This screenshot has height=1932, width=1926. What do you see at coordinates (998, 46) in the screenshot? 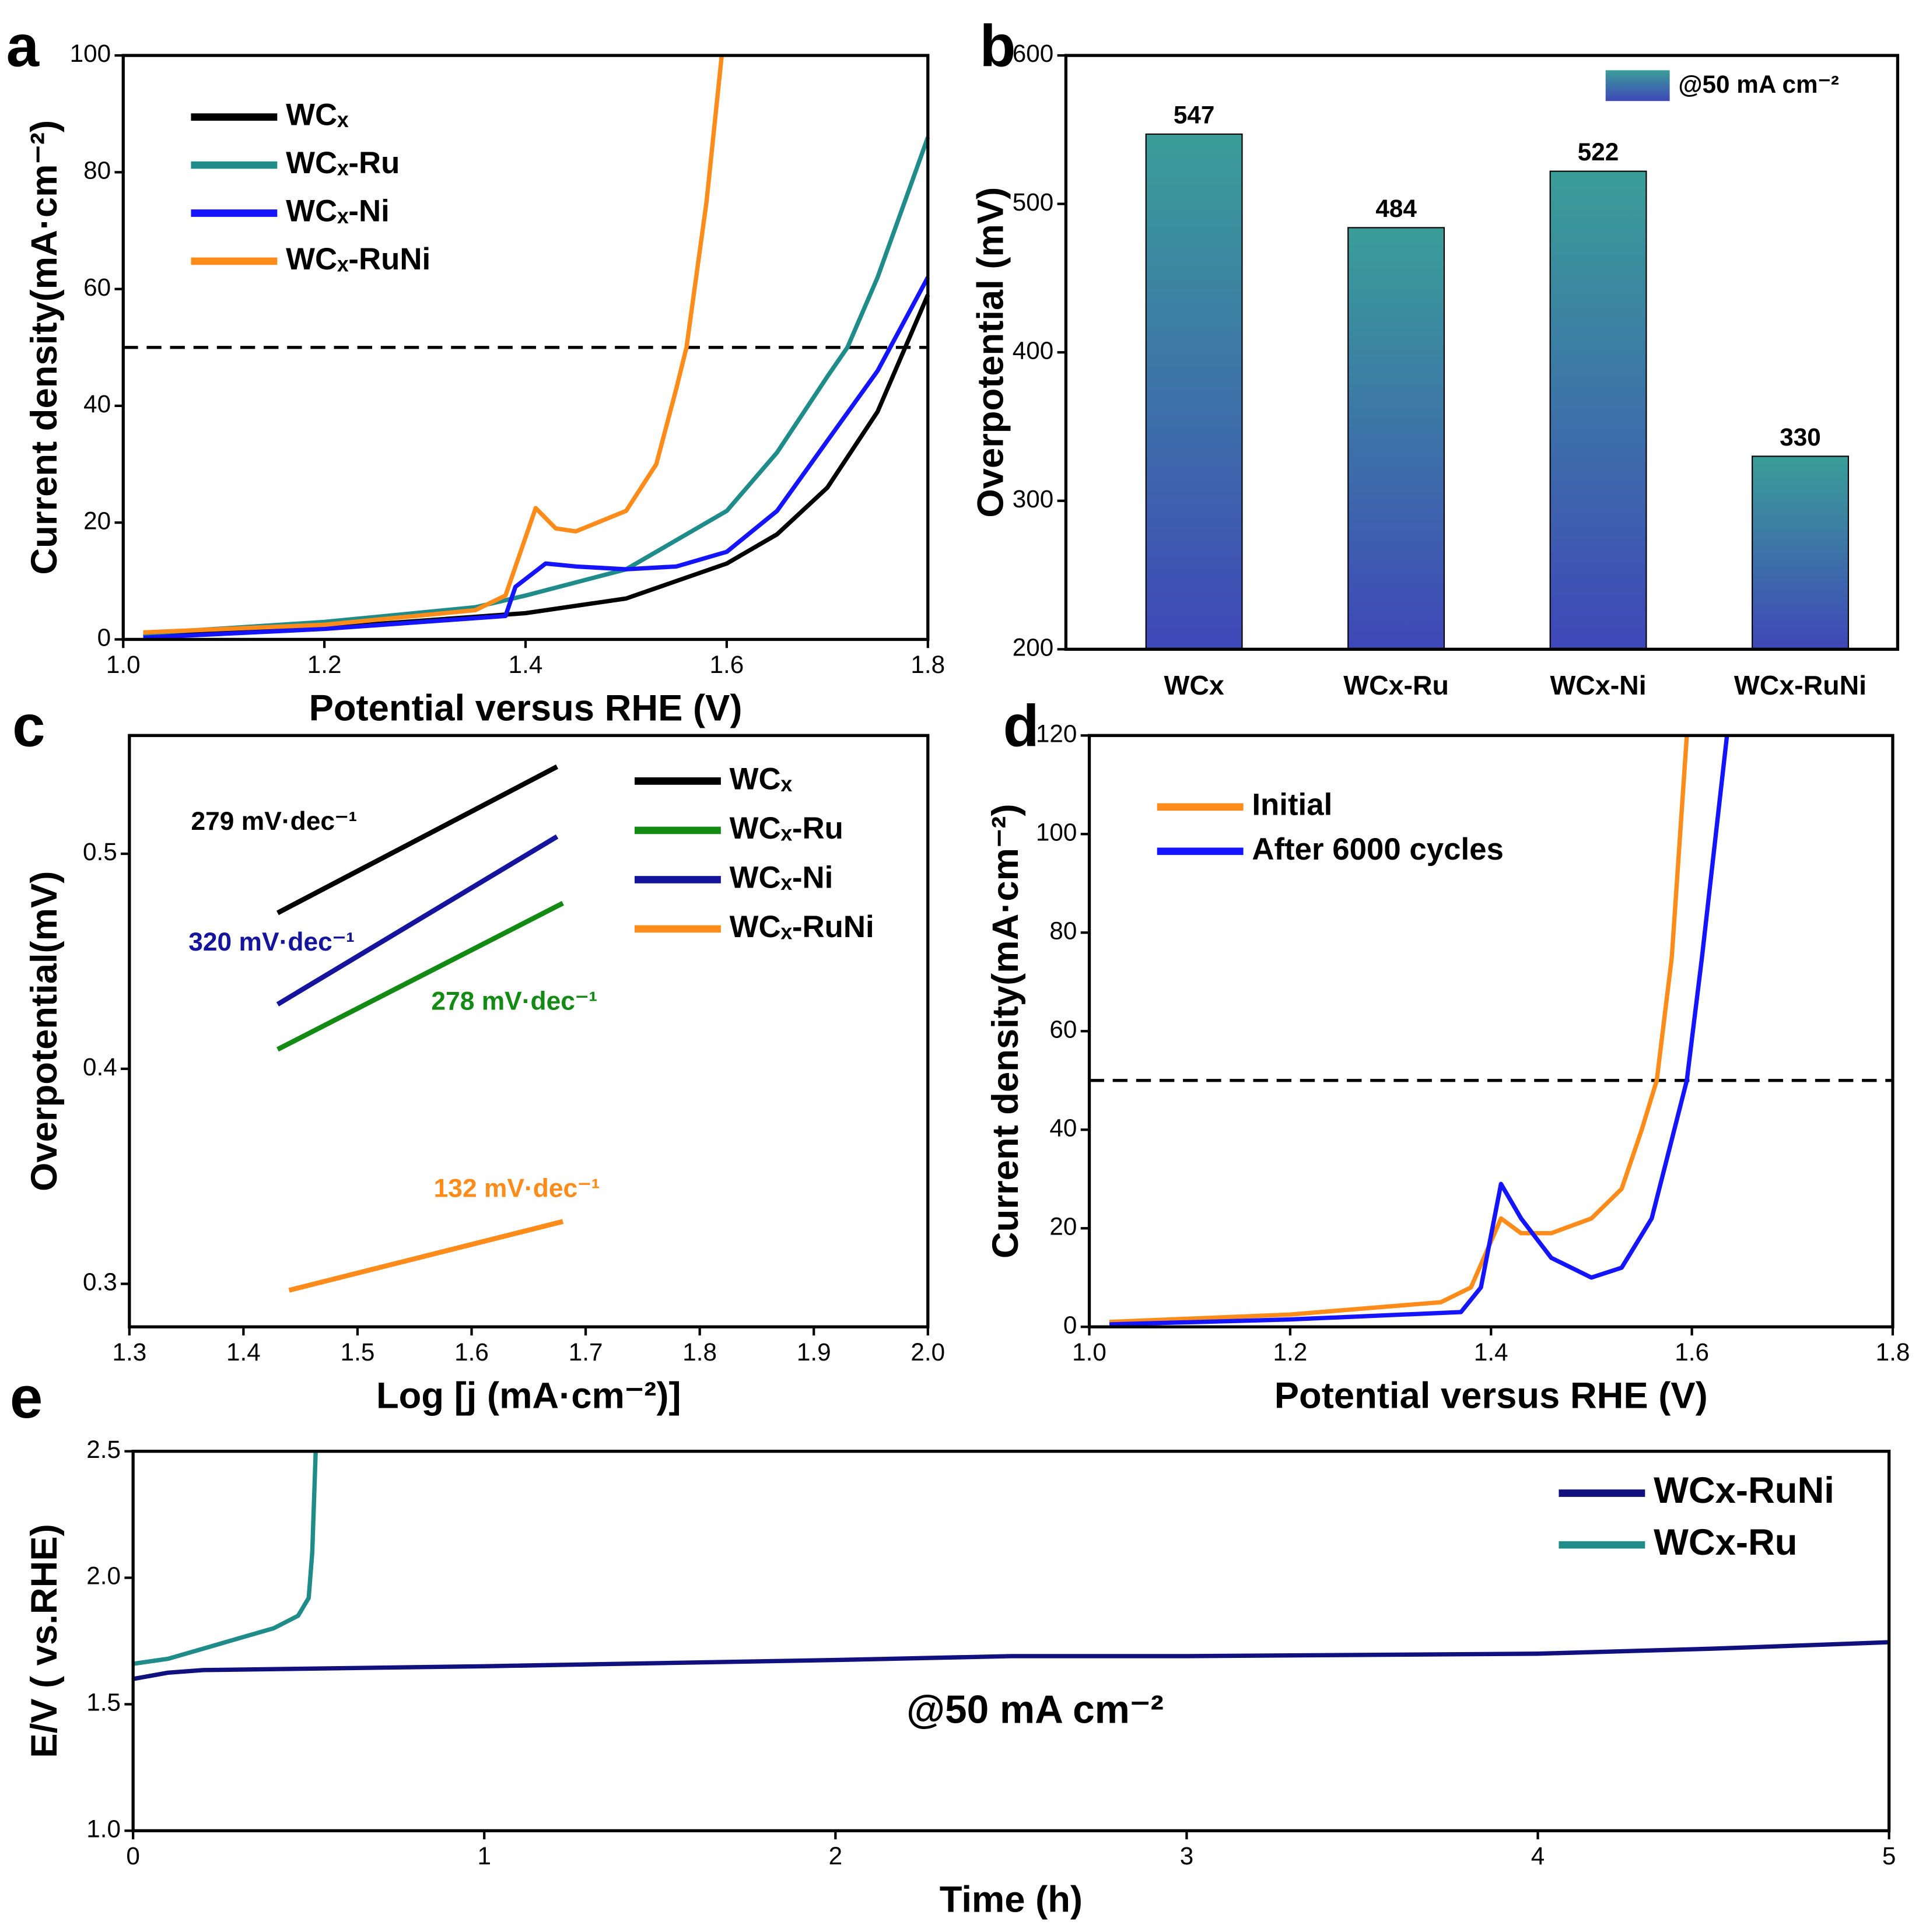
I see `panel-label: b` at bounding box center [998, 46].